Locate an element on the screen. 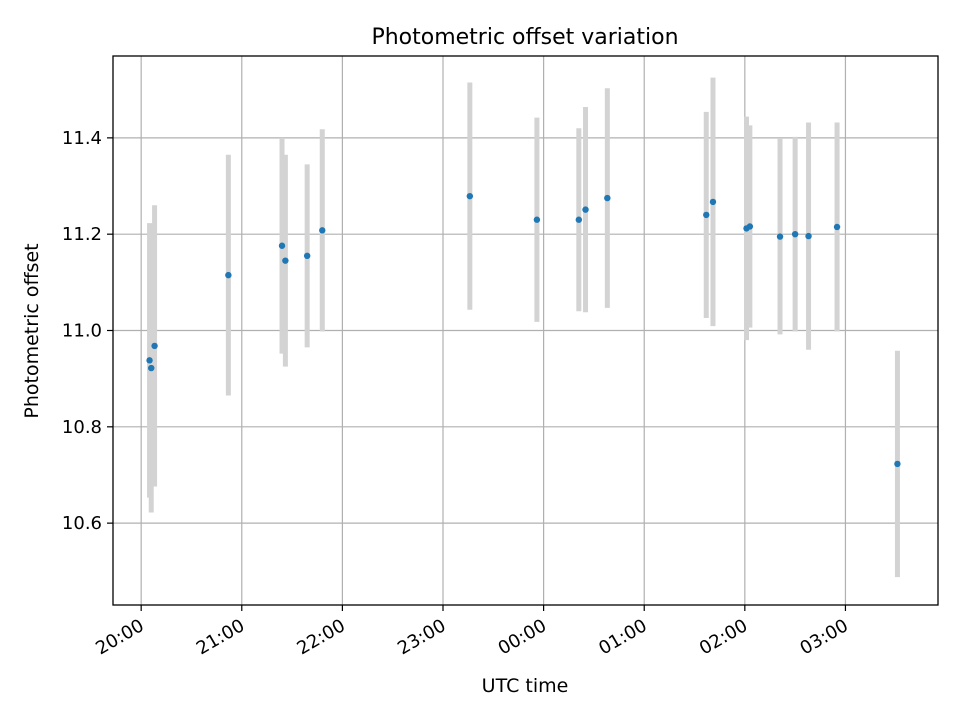 The image size is (960, 720). y-axis-label: Photometric offset is located at coordinates (32, 330).